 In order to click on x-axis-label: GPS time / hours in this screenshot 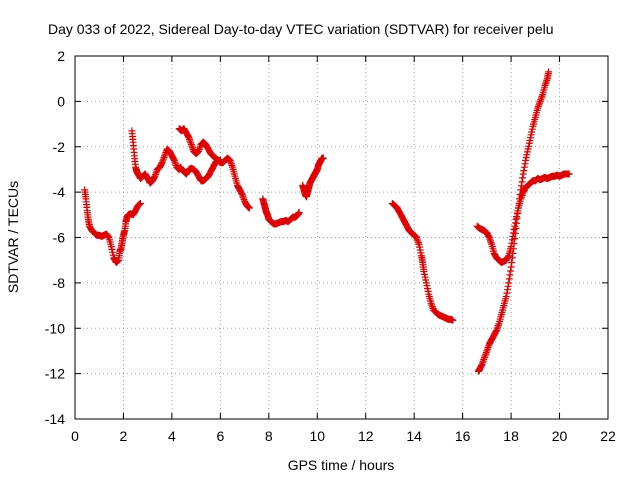, I will do `click(341, 465)`.